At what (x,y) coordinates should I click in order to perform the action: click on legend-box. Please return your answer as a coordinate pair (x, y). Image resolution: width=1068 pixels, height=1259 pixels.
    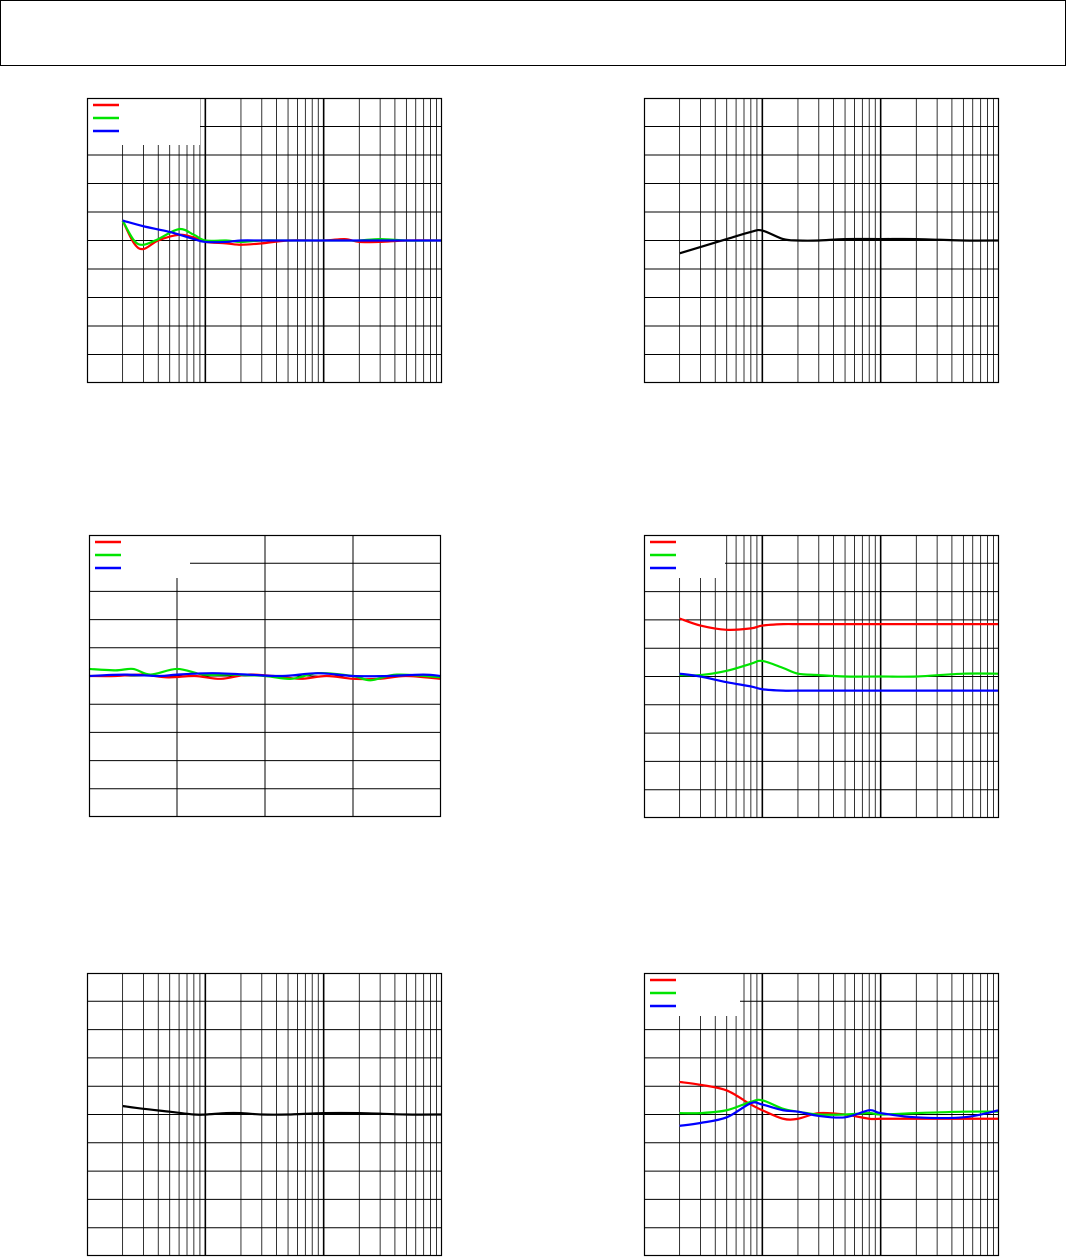
    Looking at the image, I should click on (144, 122).